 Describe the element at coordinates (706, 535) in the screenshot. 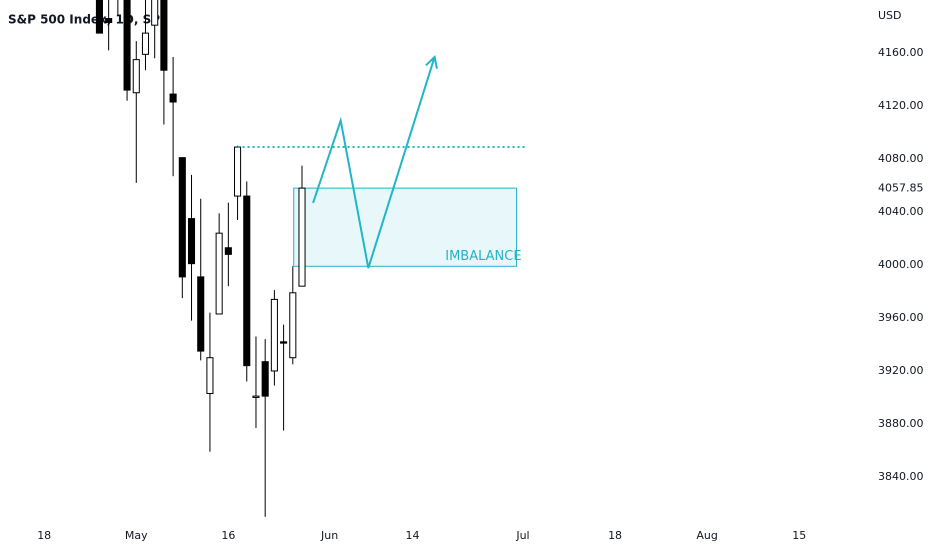

I see `x-tick-label: Aug` at that location.